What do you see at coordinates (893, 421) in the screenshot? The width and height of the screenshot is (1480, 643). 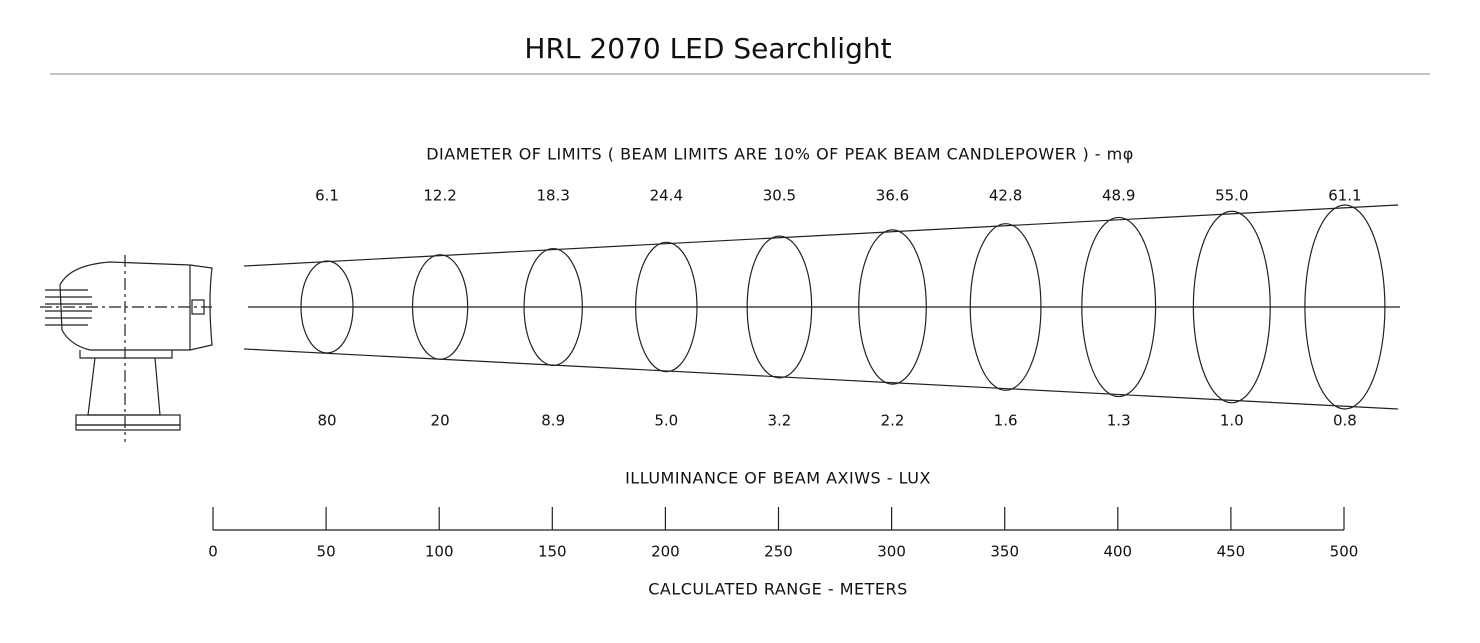 I see `illuminance-value: 2.2` at bounding box center [893, 421].